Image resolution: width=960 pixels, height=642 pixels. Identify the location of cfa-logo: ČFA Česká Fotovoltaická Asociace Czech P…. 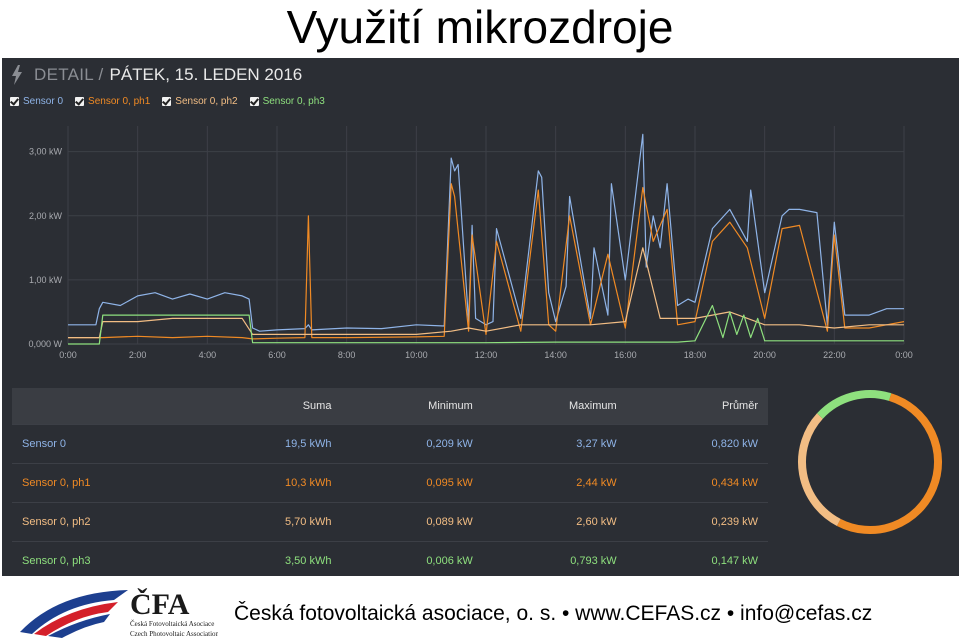
(119, 613).